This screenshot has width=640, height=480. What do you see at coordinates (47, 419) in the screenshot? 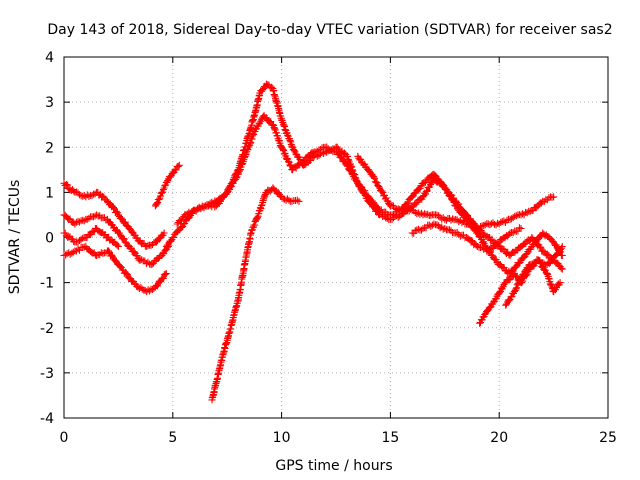
I see `y-tick-label: -4` at bounding box center [47, 419].